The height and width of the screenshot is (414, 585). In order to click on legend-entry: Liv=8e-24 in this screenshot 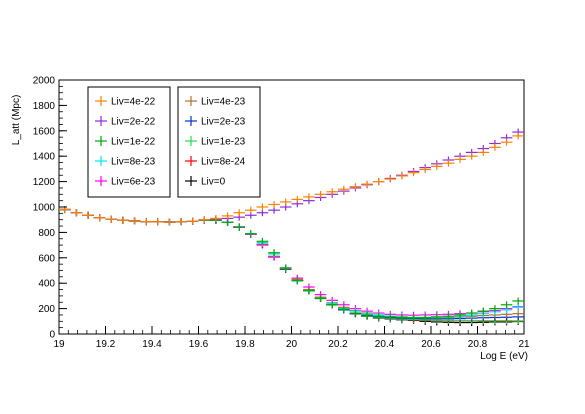, I will do `click(215, 162)`.